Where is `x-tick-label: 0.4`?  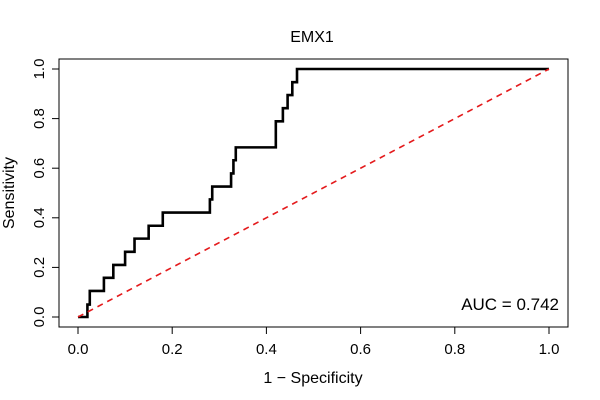 x-tick-label: 0.4 is located at coordinates (266, 349).